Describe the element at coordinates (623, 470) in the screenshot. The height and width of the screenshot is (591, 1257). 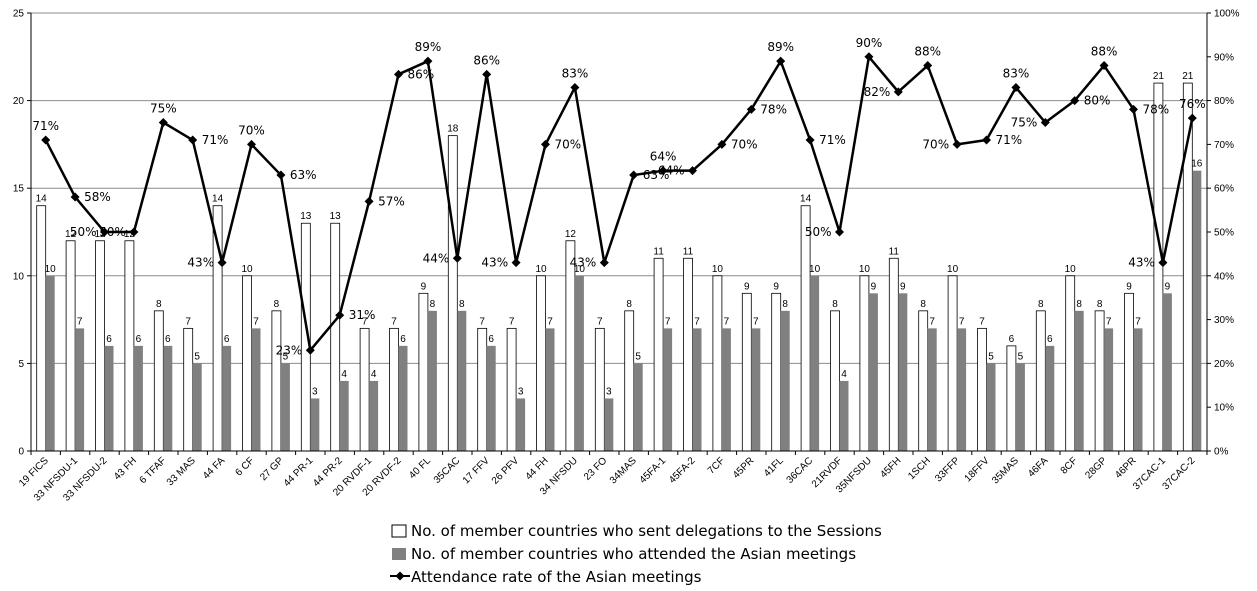
I see `x-axis-tick-label: 34MAS` at that location.